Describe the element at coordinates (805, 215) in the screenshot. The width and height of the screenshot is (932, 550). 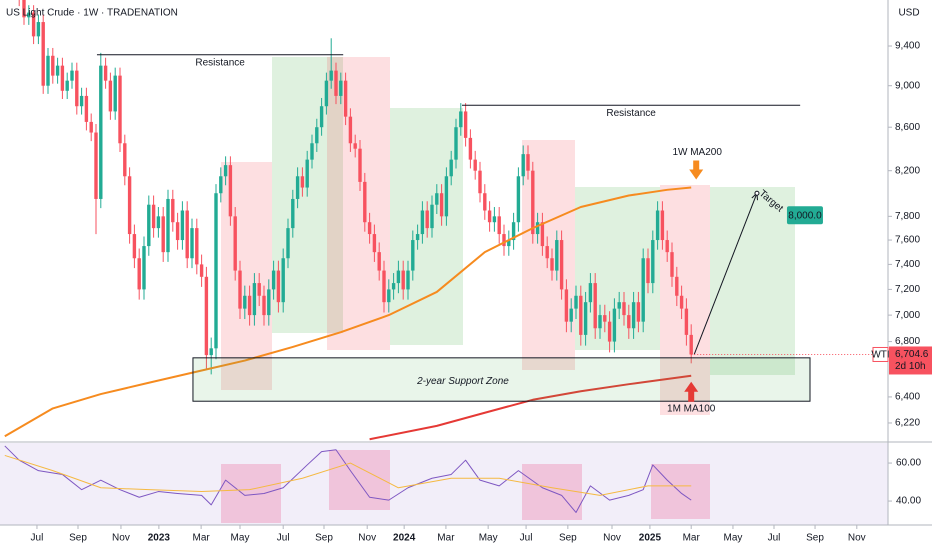
I see `target-value: 8,000.0` at that location.